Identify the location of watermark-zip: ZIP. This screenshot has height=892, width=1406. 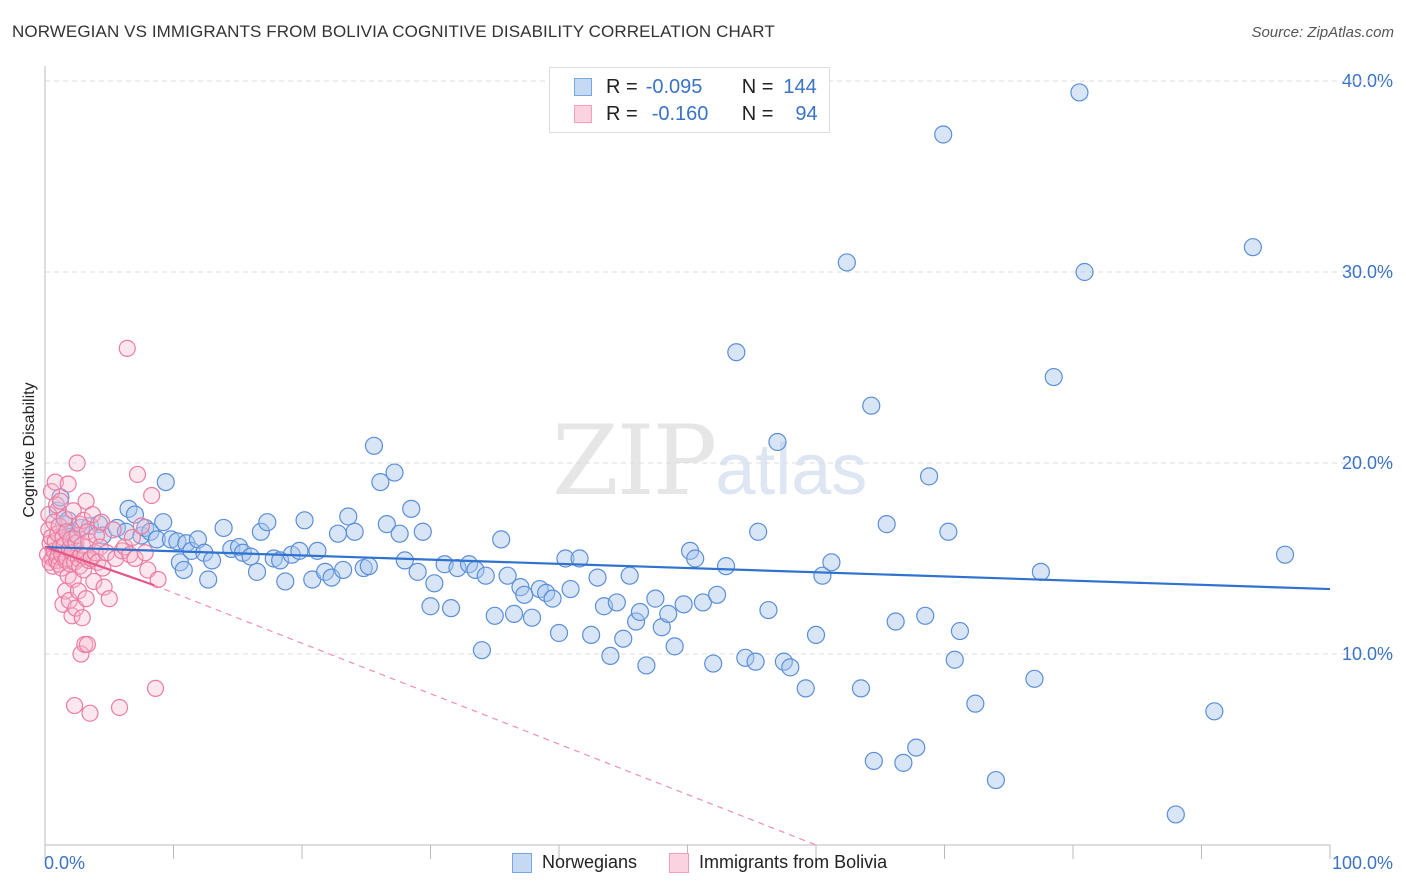
(634, 461).